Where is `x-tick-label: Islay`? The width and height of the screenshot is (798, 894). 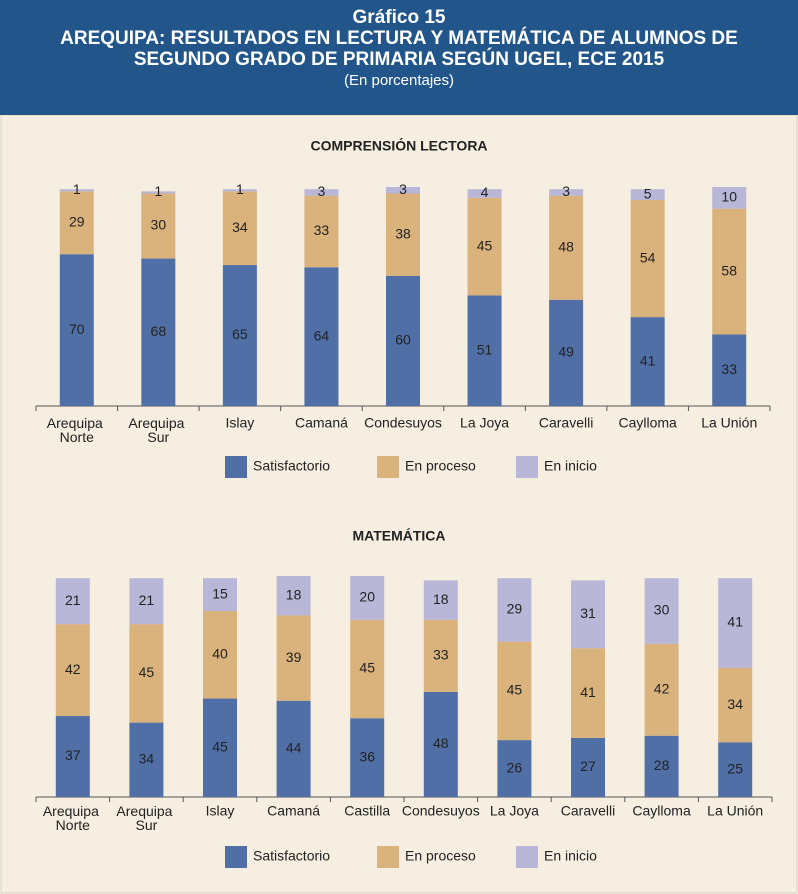
x-tick-label: Islay is located at coordinates (239, 423).